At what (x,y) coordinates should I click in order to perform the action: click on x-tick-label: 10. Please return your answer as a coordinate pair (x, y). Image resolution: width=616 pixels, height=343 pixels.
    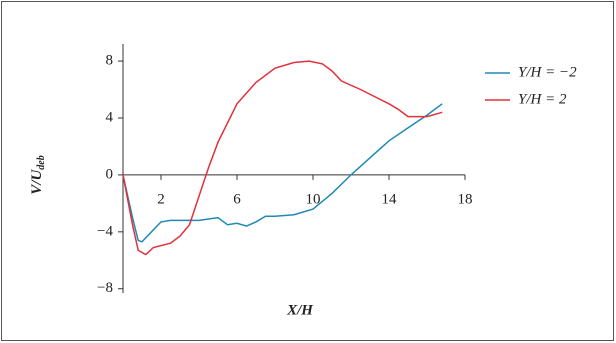
    Looking at the image, I should click on (313, 199).